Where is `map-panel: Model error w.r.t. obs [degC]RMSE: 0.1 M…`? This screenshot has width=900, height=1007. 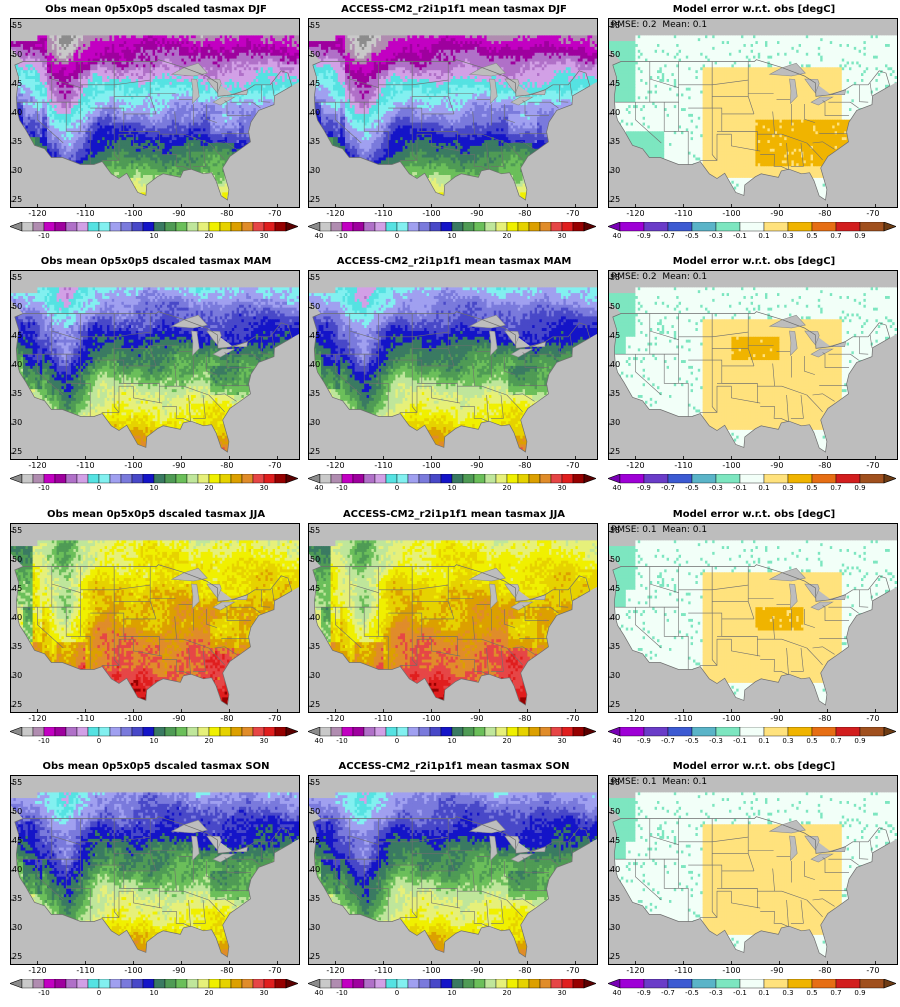 map-panel: Model error w.r.t. obs [degC]RMSE: 0.1 M… is located at coordinates (754, 630).